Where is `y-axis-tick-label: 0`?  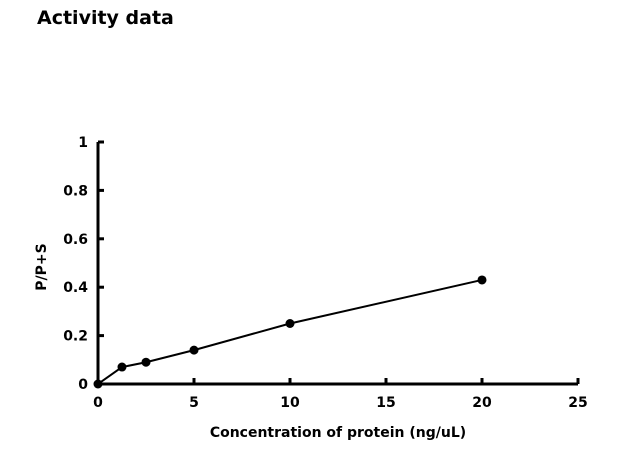
y-axis-tick-label: 0 is located at coordinates (83, 385).